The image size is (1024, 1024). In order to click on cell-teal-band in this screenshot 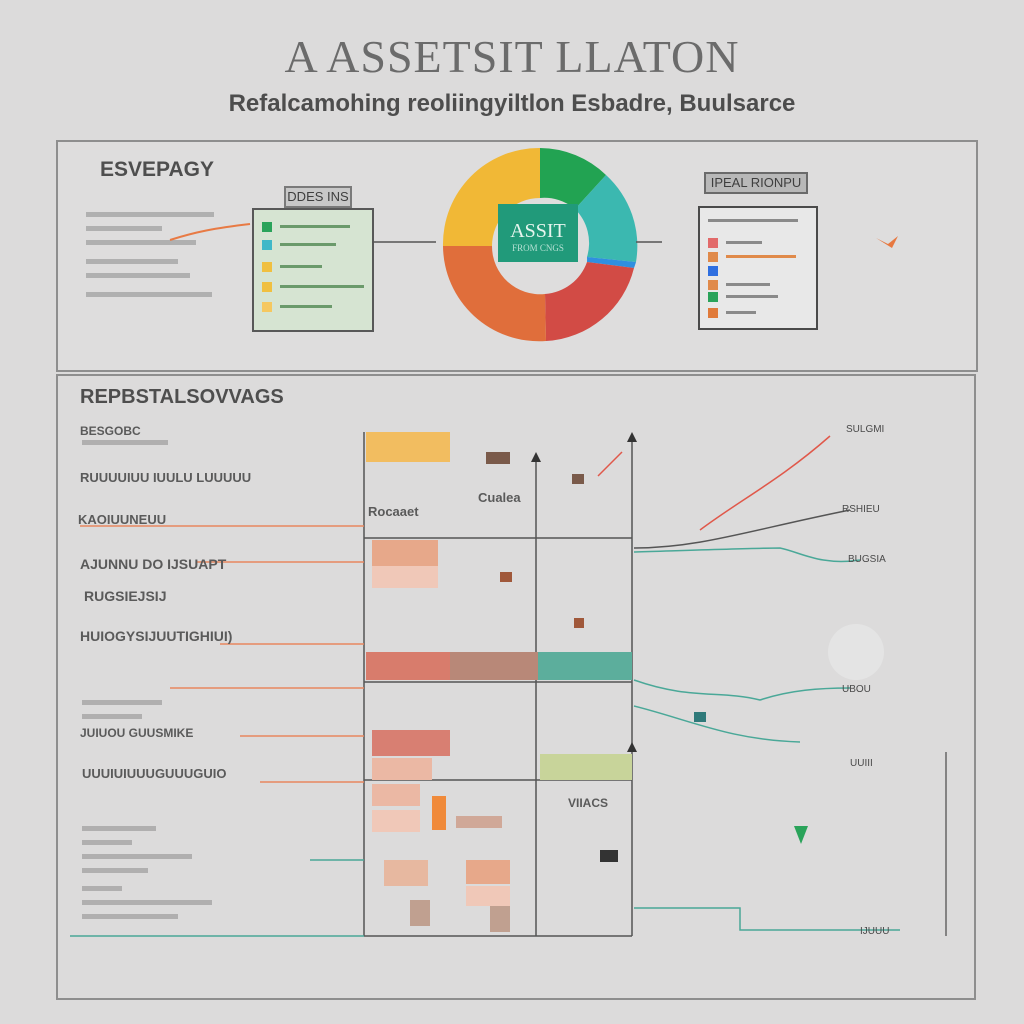, I will do `click(585, 666)`.